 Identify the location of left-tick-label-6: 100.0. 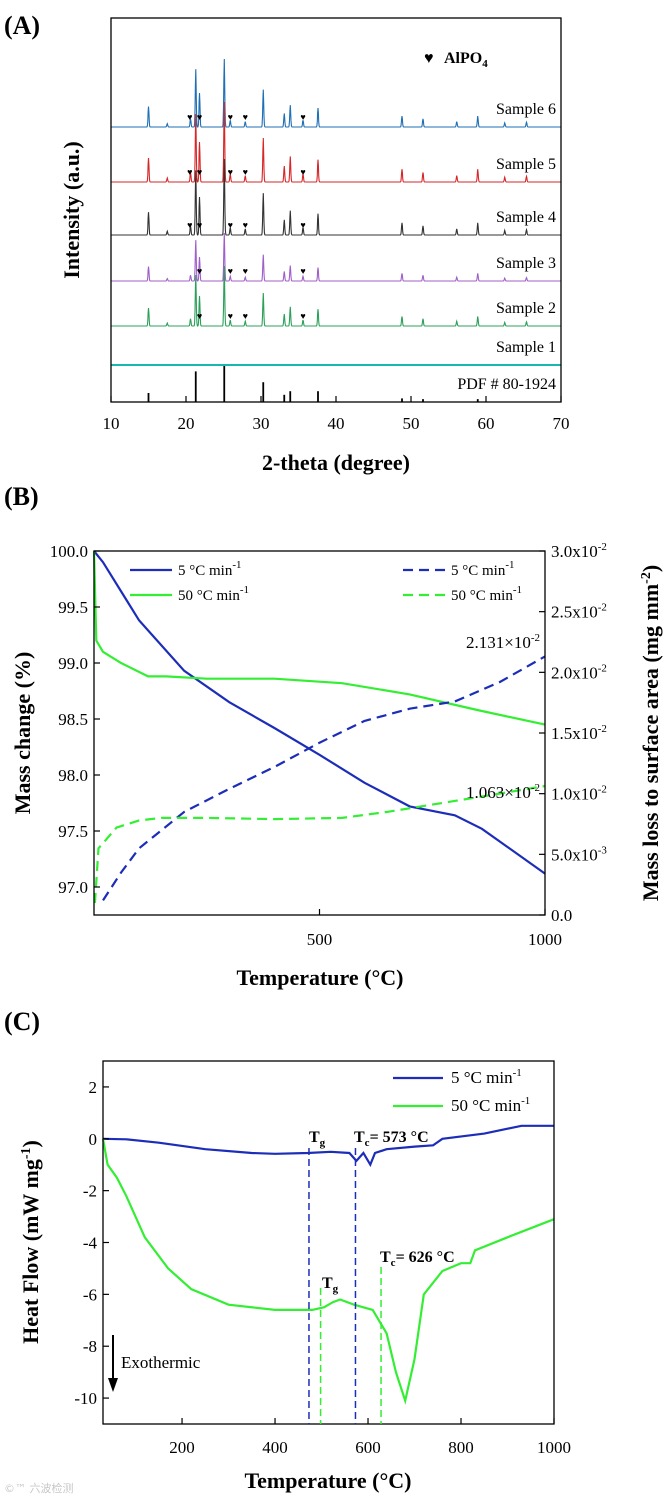
(69, 551).